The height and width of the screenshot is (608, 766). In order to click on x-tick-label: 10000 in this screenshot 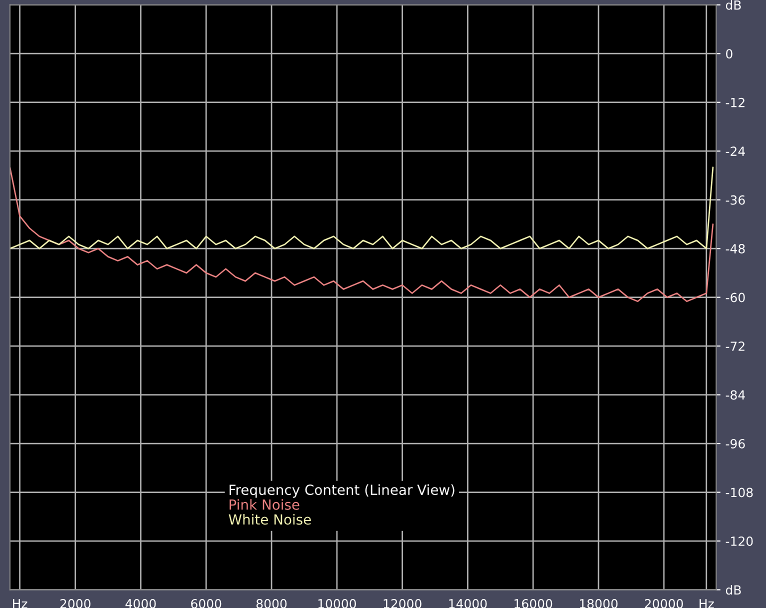, I will do `click(337, 603)`.